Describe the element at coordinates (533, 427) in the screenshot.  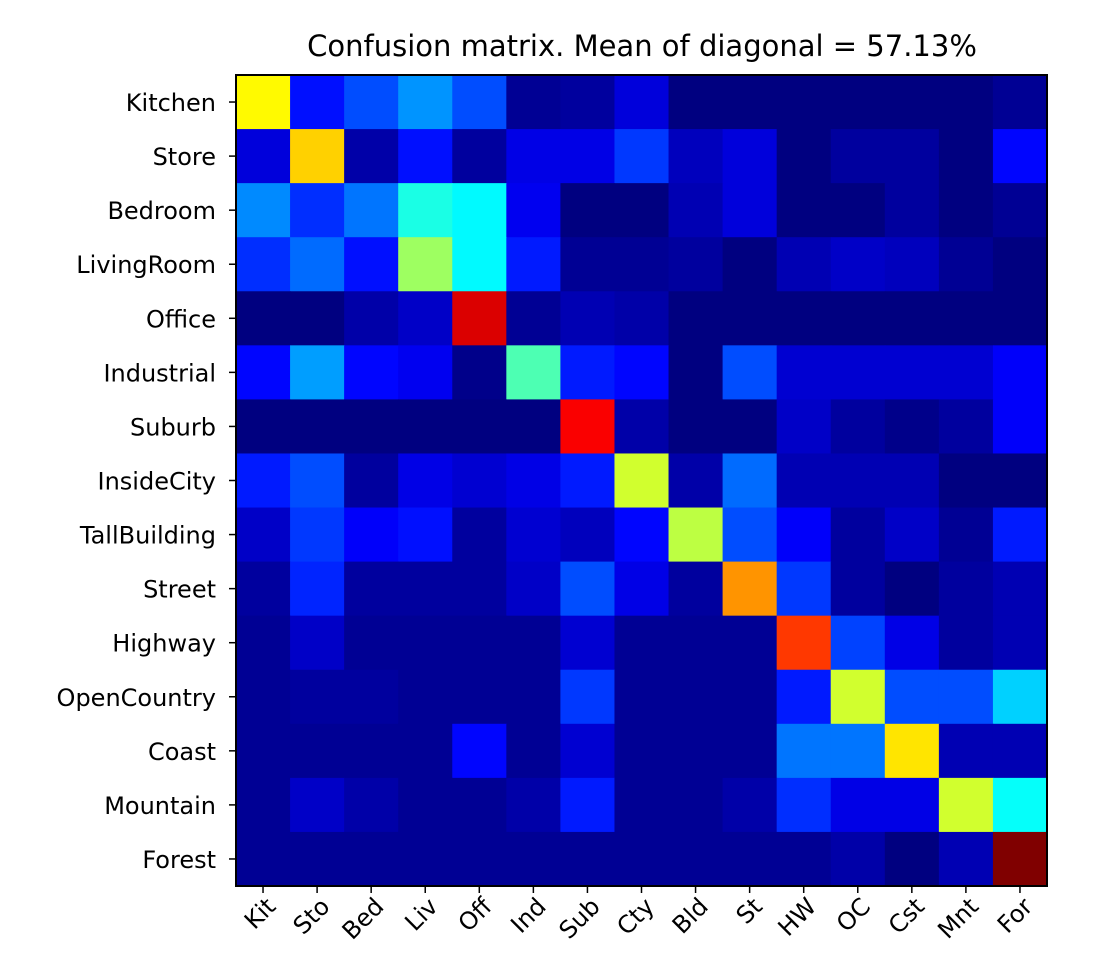
I see `heatmap-cell-Suburb-Ind` at that location.